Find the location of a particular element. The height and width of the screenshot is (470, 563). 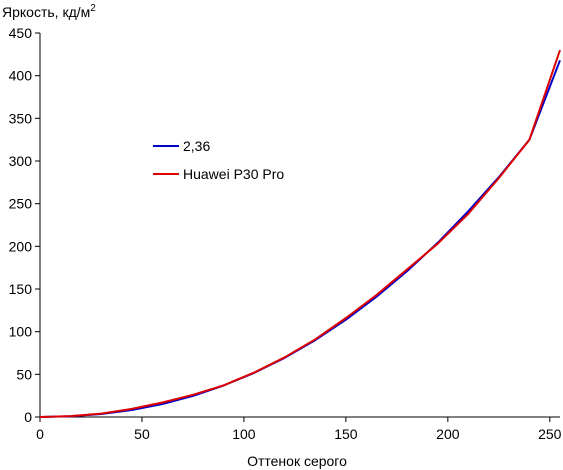

y-tick-label: 150 is located at coordinates (21, 289).